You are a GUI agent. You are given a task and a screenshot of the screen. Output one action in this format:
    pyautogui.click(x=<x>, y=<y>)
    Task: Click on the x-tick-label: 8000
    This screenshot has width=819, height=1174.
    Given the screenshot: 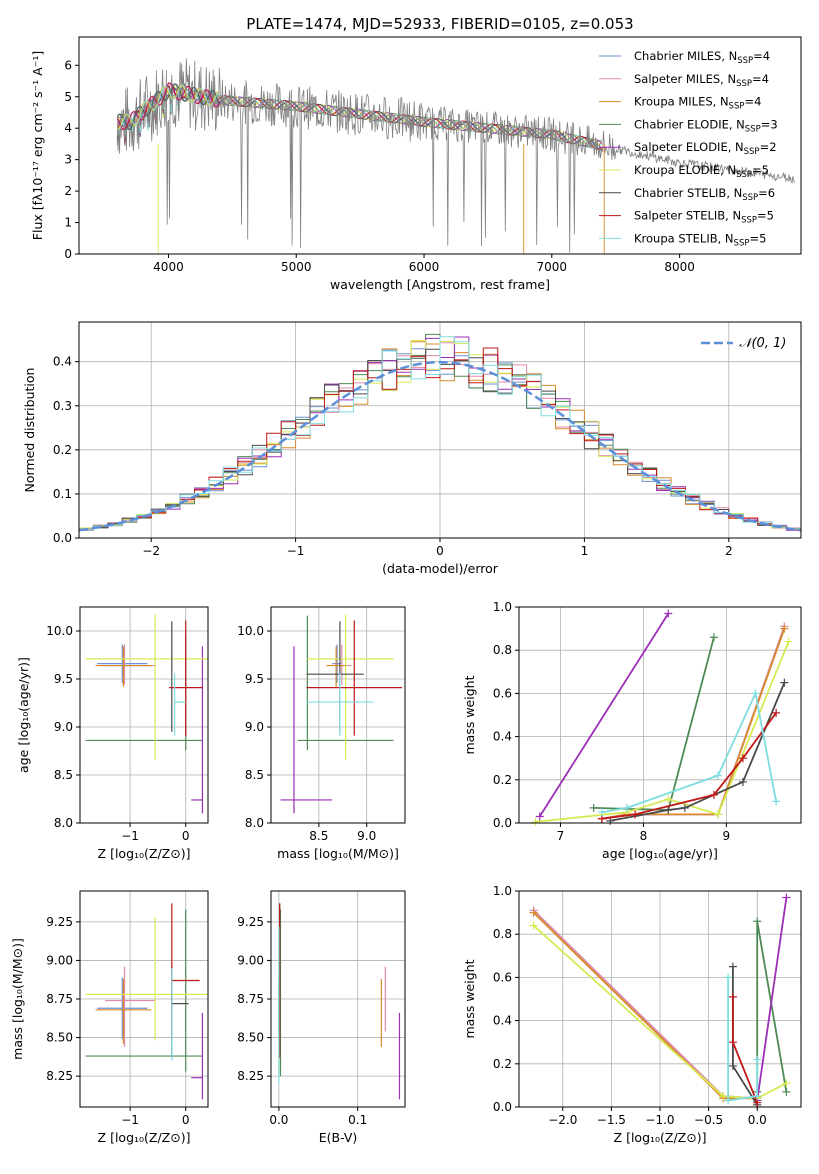 What is the action you would take?
    pyautogui.click(x=679, y=267)
    